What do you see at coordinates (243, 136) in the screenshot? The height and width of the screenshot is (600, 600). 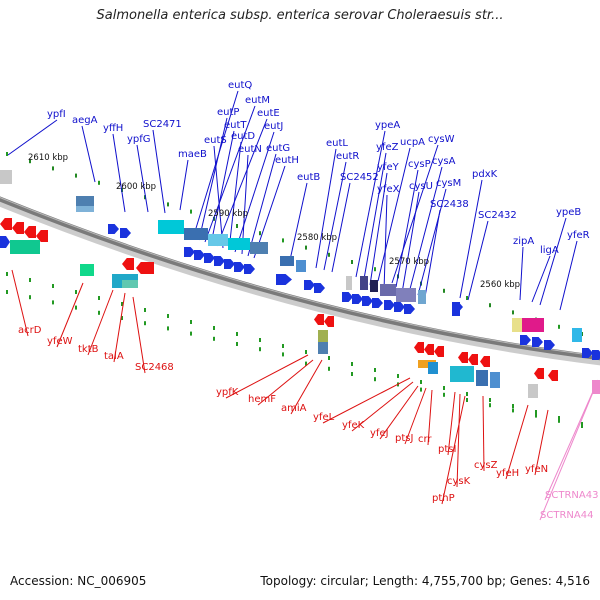 I see `forward-gene-label-eutd: eutD` at bounding box center [243, 136].